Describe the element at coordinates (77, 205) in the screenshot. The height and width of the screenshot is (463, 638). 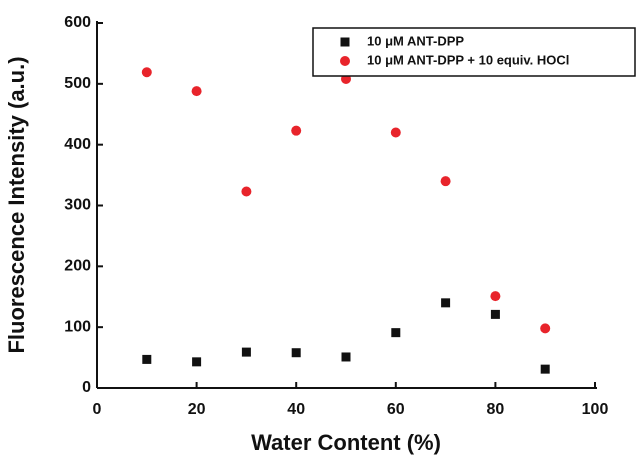
I see `y-tick-label: 300` at that location.